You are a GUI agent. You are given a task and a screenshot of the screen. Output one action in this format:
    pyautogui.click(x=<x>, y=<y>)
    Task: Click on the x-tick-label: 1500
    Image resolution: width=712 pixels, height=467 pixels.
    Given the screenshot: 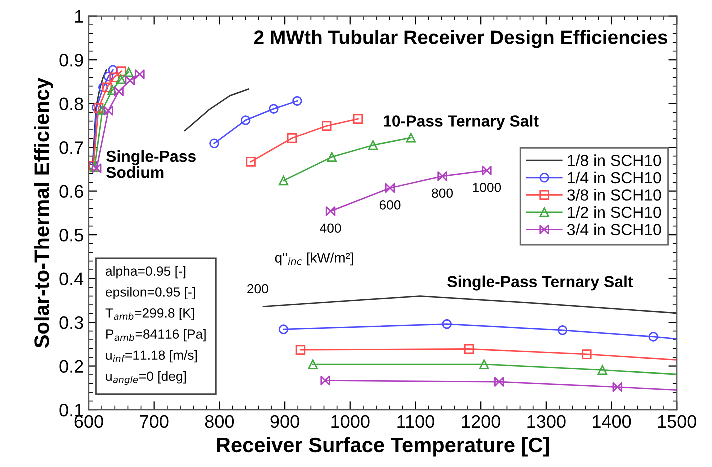 What is the action you would take?
    pyautogui.click(x=677, y=421)
    